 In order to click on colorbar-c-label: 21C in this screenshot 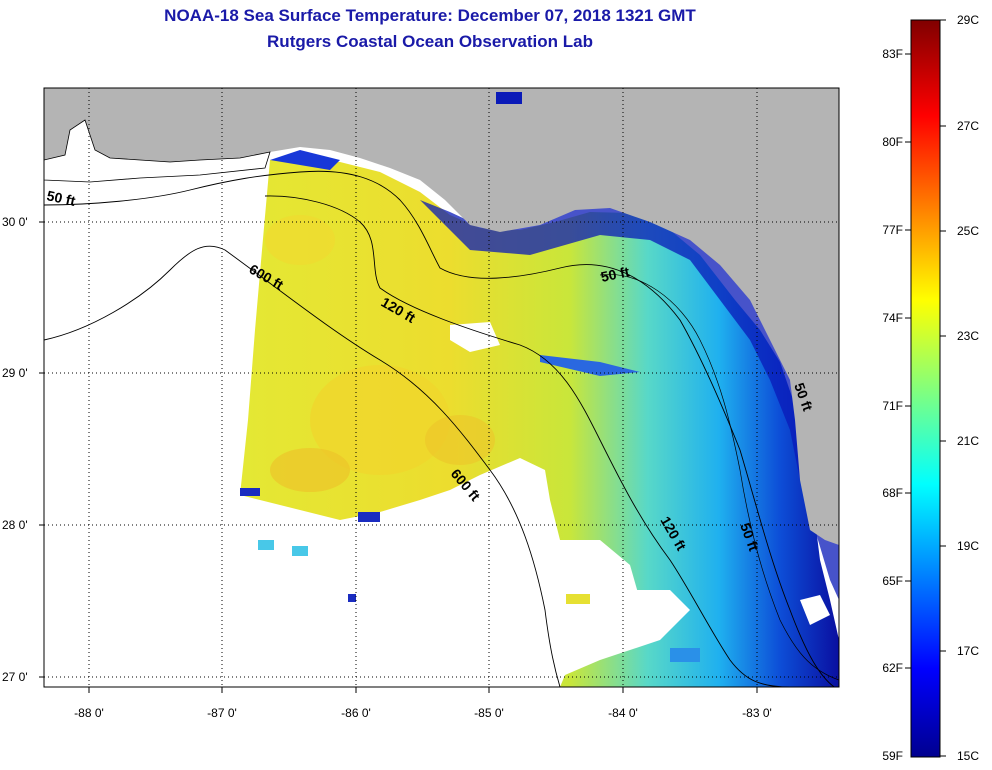, I will do `click(968, 441)`.